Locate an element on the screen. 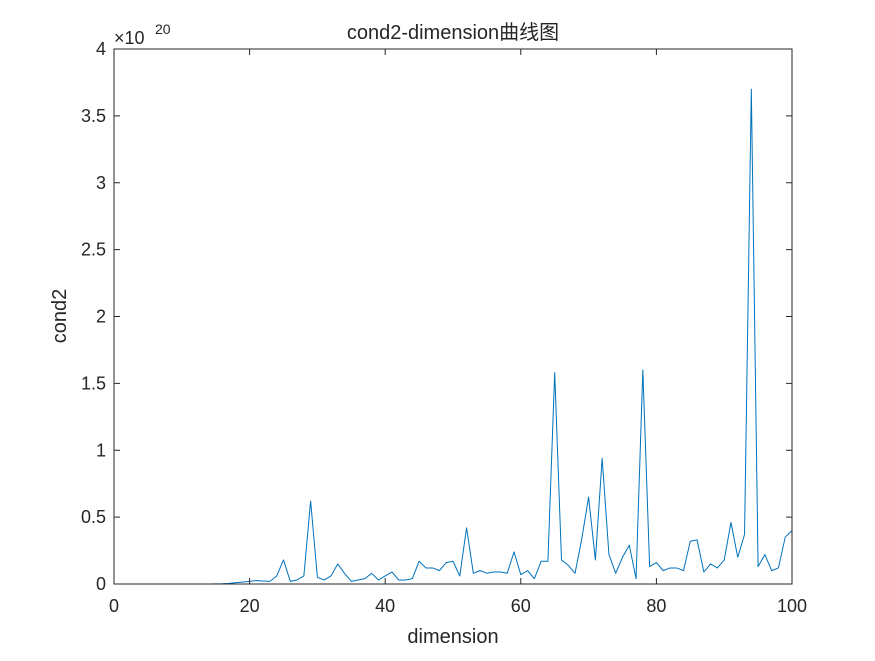 The image size is (875, 661). y-tick-label: 1 is located at coordinates (101, 450).